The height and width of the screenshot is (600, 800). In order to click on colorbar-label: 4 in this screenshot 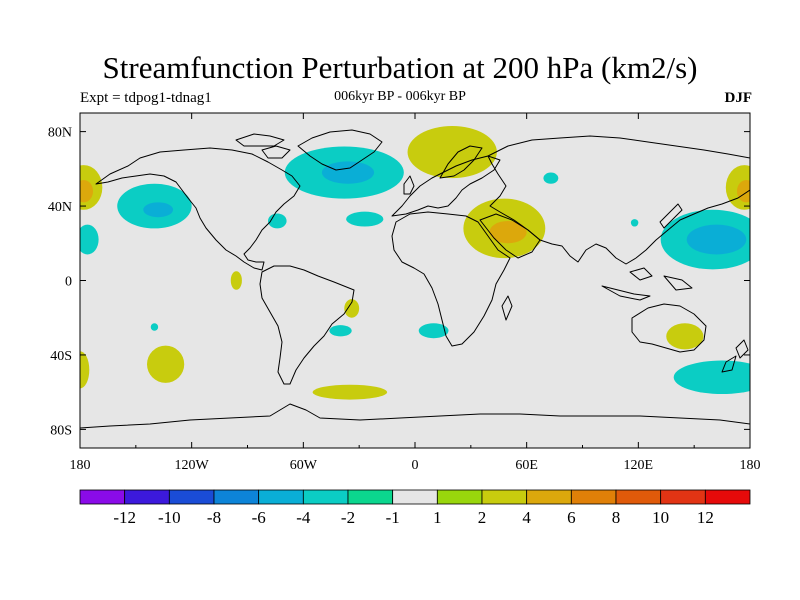, I will do `click(526, 517)`.